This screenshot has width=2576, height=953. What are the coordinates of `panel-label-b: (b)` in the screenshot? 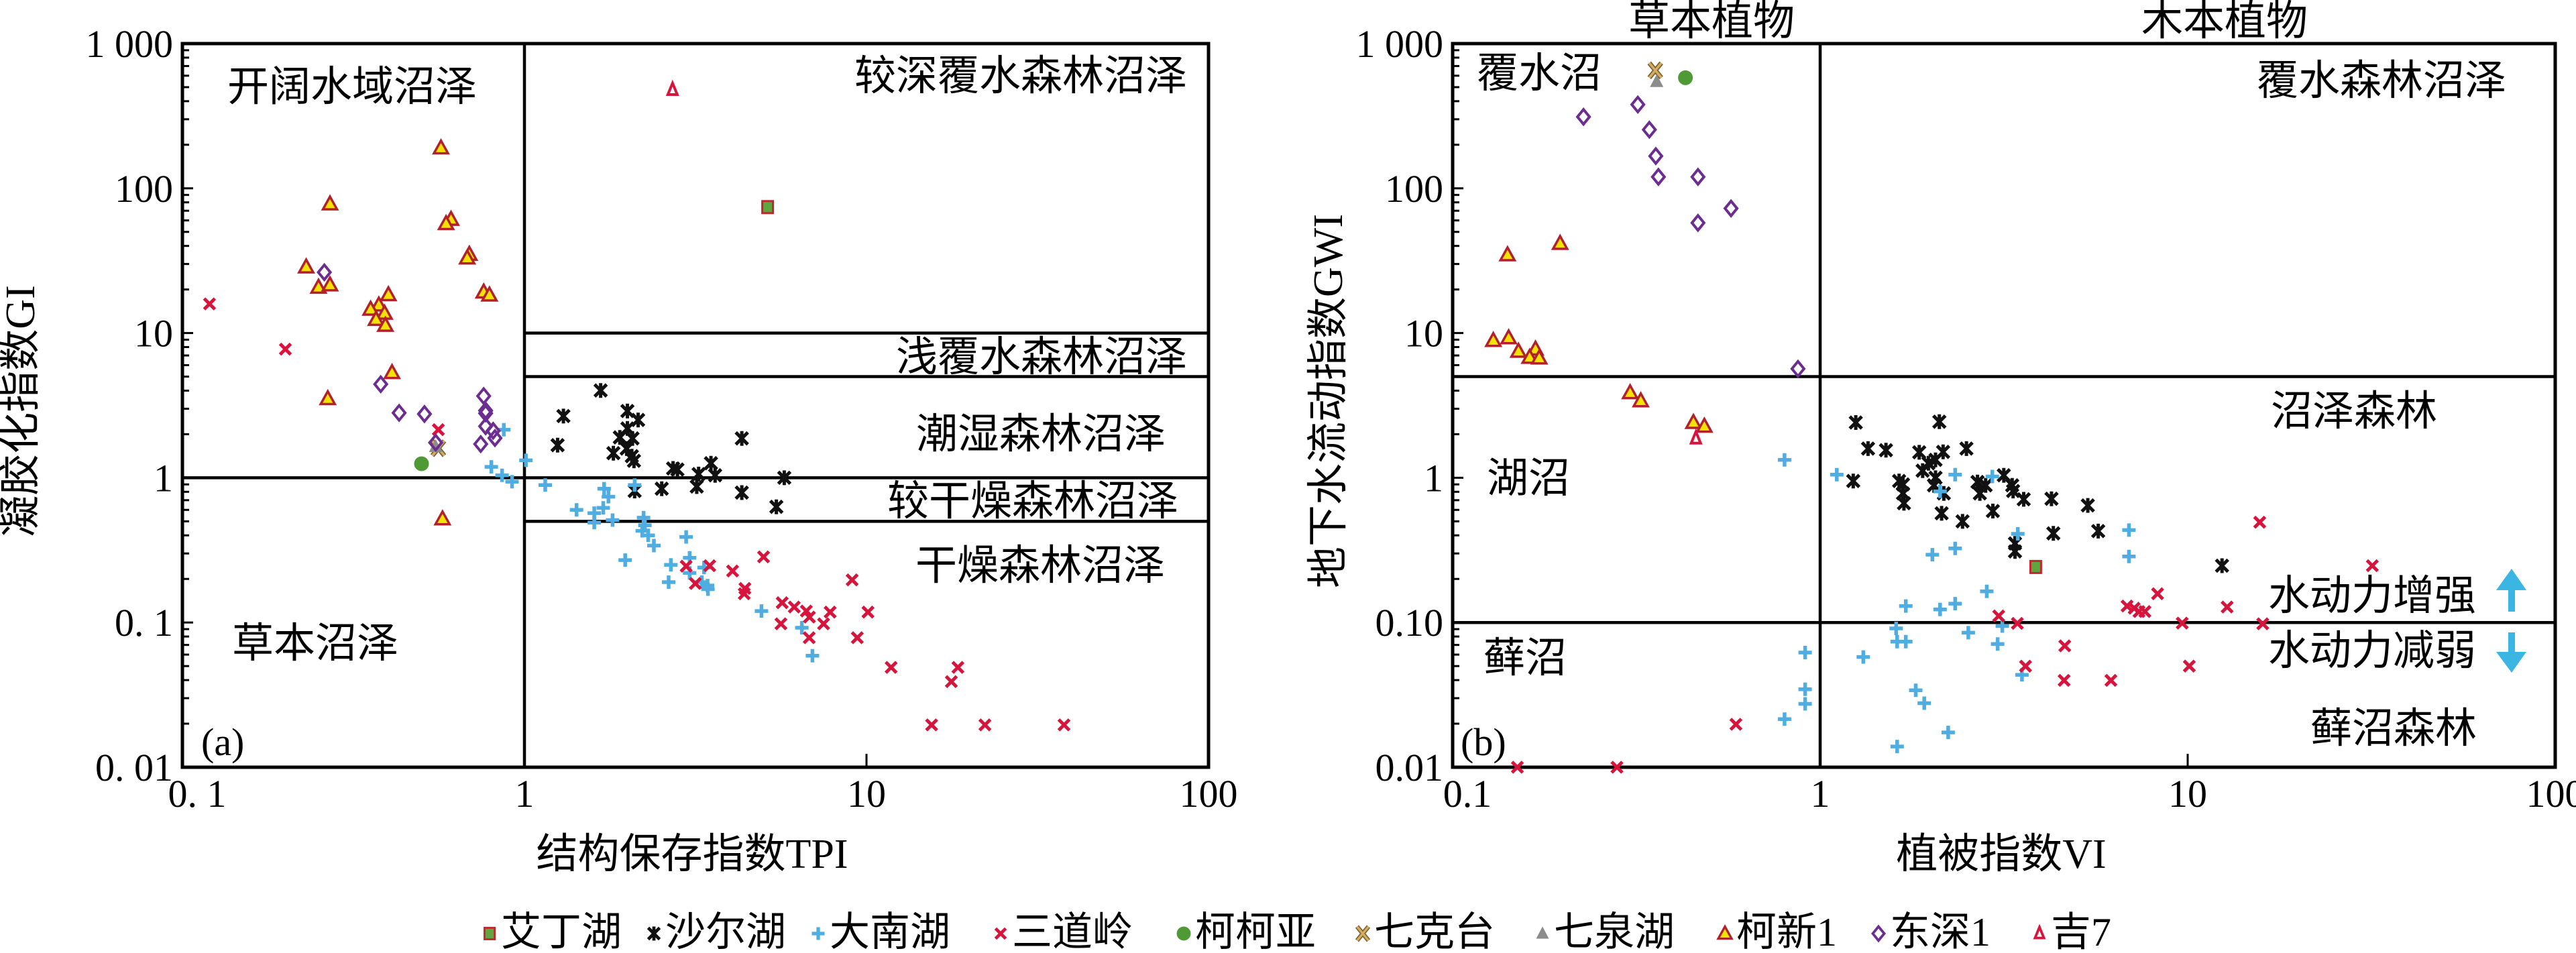 It's located at (1483, 742).